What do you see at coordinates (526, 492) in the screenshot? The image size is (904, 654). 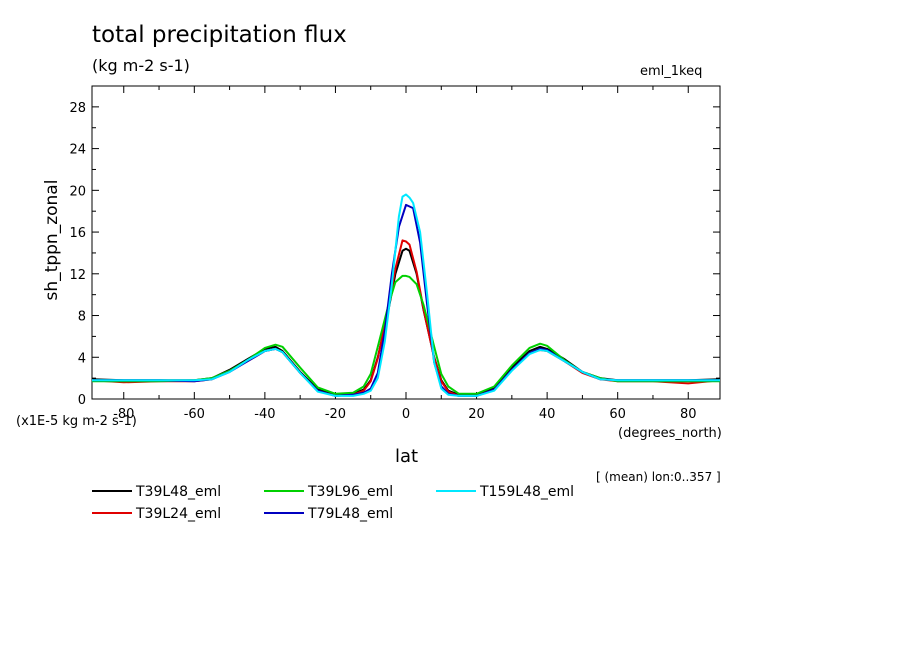 I see `legend-label: T159L48_eml` at bounding box center [526, 492].